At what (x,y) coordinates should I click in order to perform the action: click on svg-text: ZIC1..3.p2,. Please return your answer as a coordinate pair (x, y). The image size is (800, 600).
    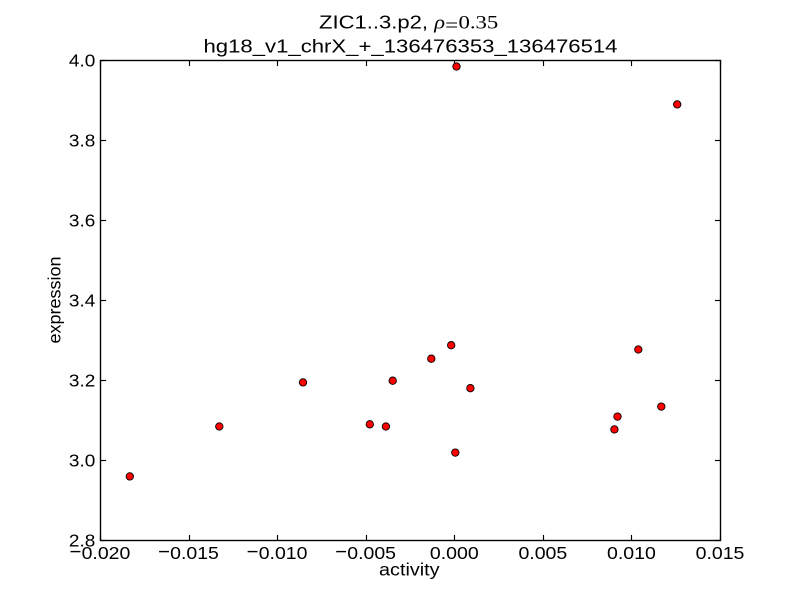
    Looking at the image, I should click on (373, 23).